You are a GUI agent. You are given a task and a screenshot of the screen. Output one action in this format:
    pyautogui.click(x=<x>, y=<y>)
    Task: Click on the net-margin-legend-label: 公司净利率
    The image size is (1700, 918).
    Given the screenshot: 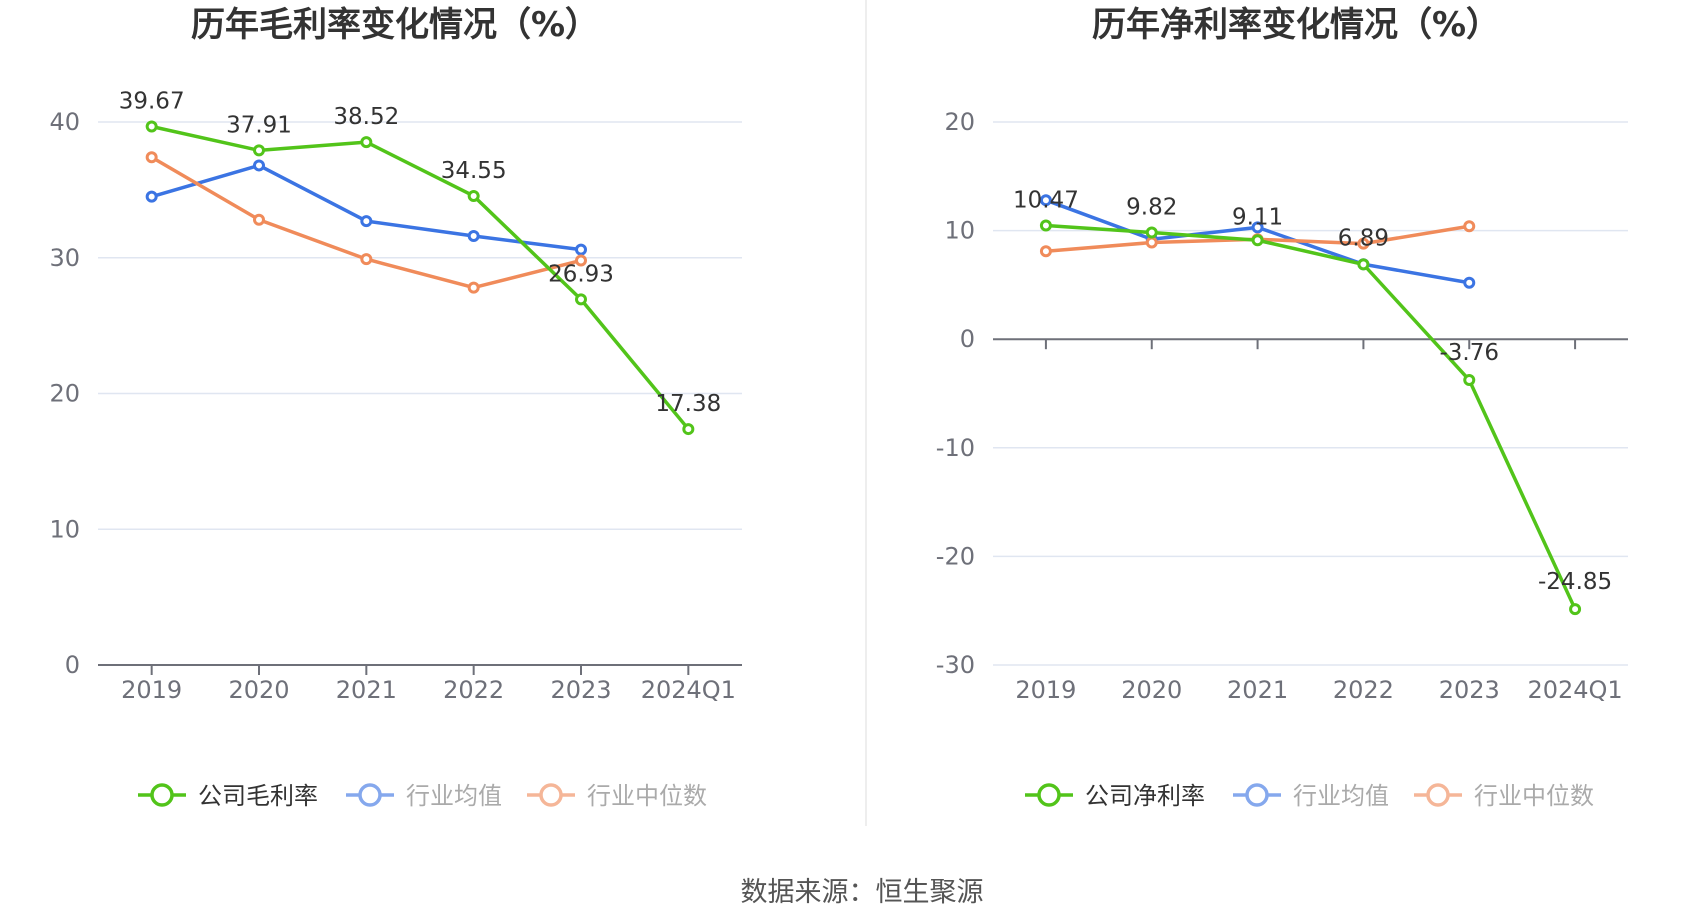 What is the action you would take?
    pyautogui.click(x=1145, y=796)
    